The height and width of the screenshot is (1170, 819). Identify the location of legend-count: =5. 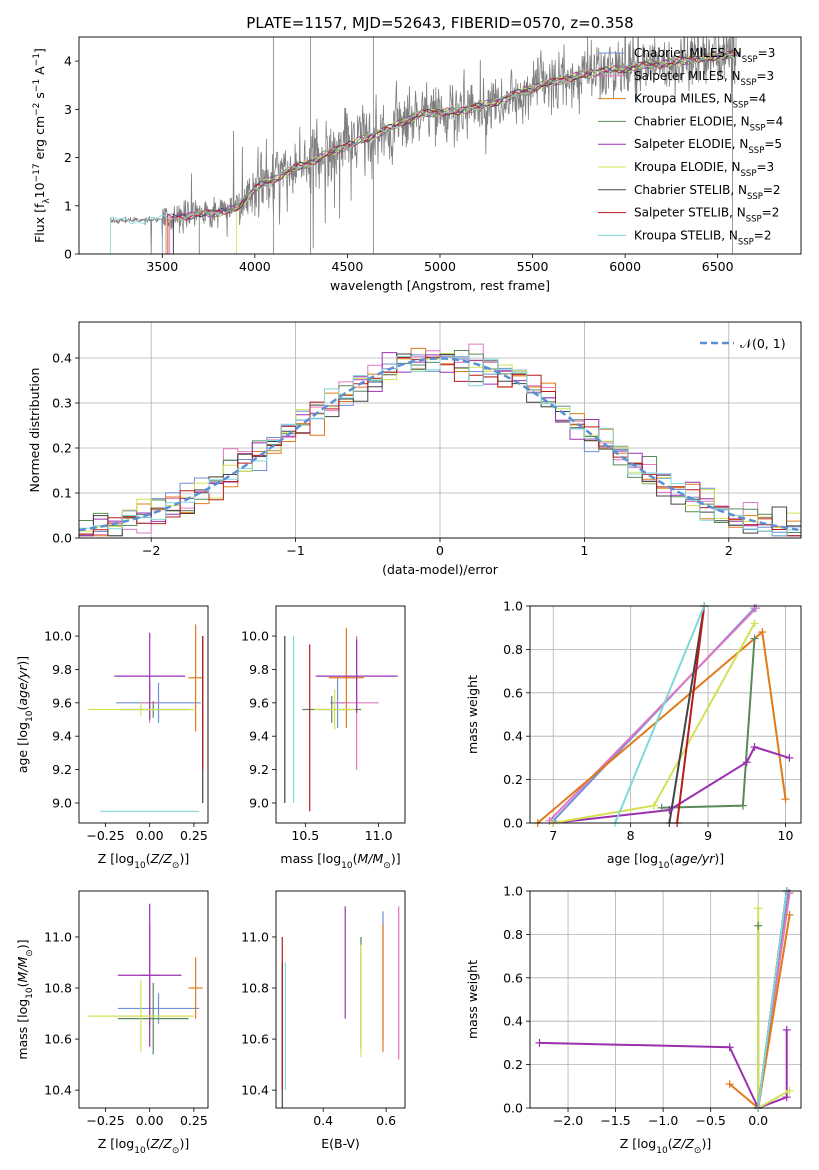
(773, 144).